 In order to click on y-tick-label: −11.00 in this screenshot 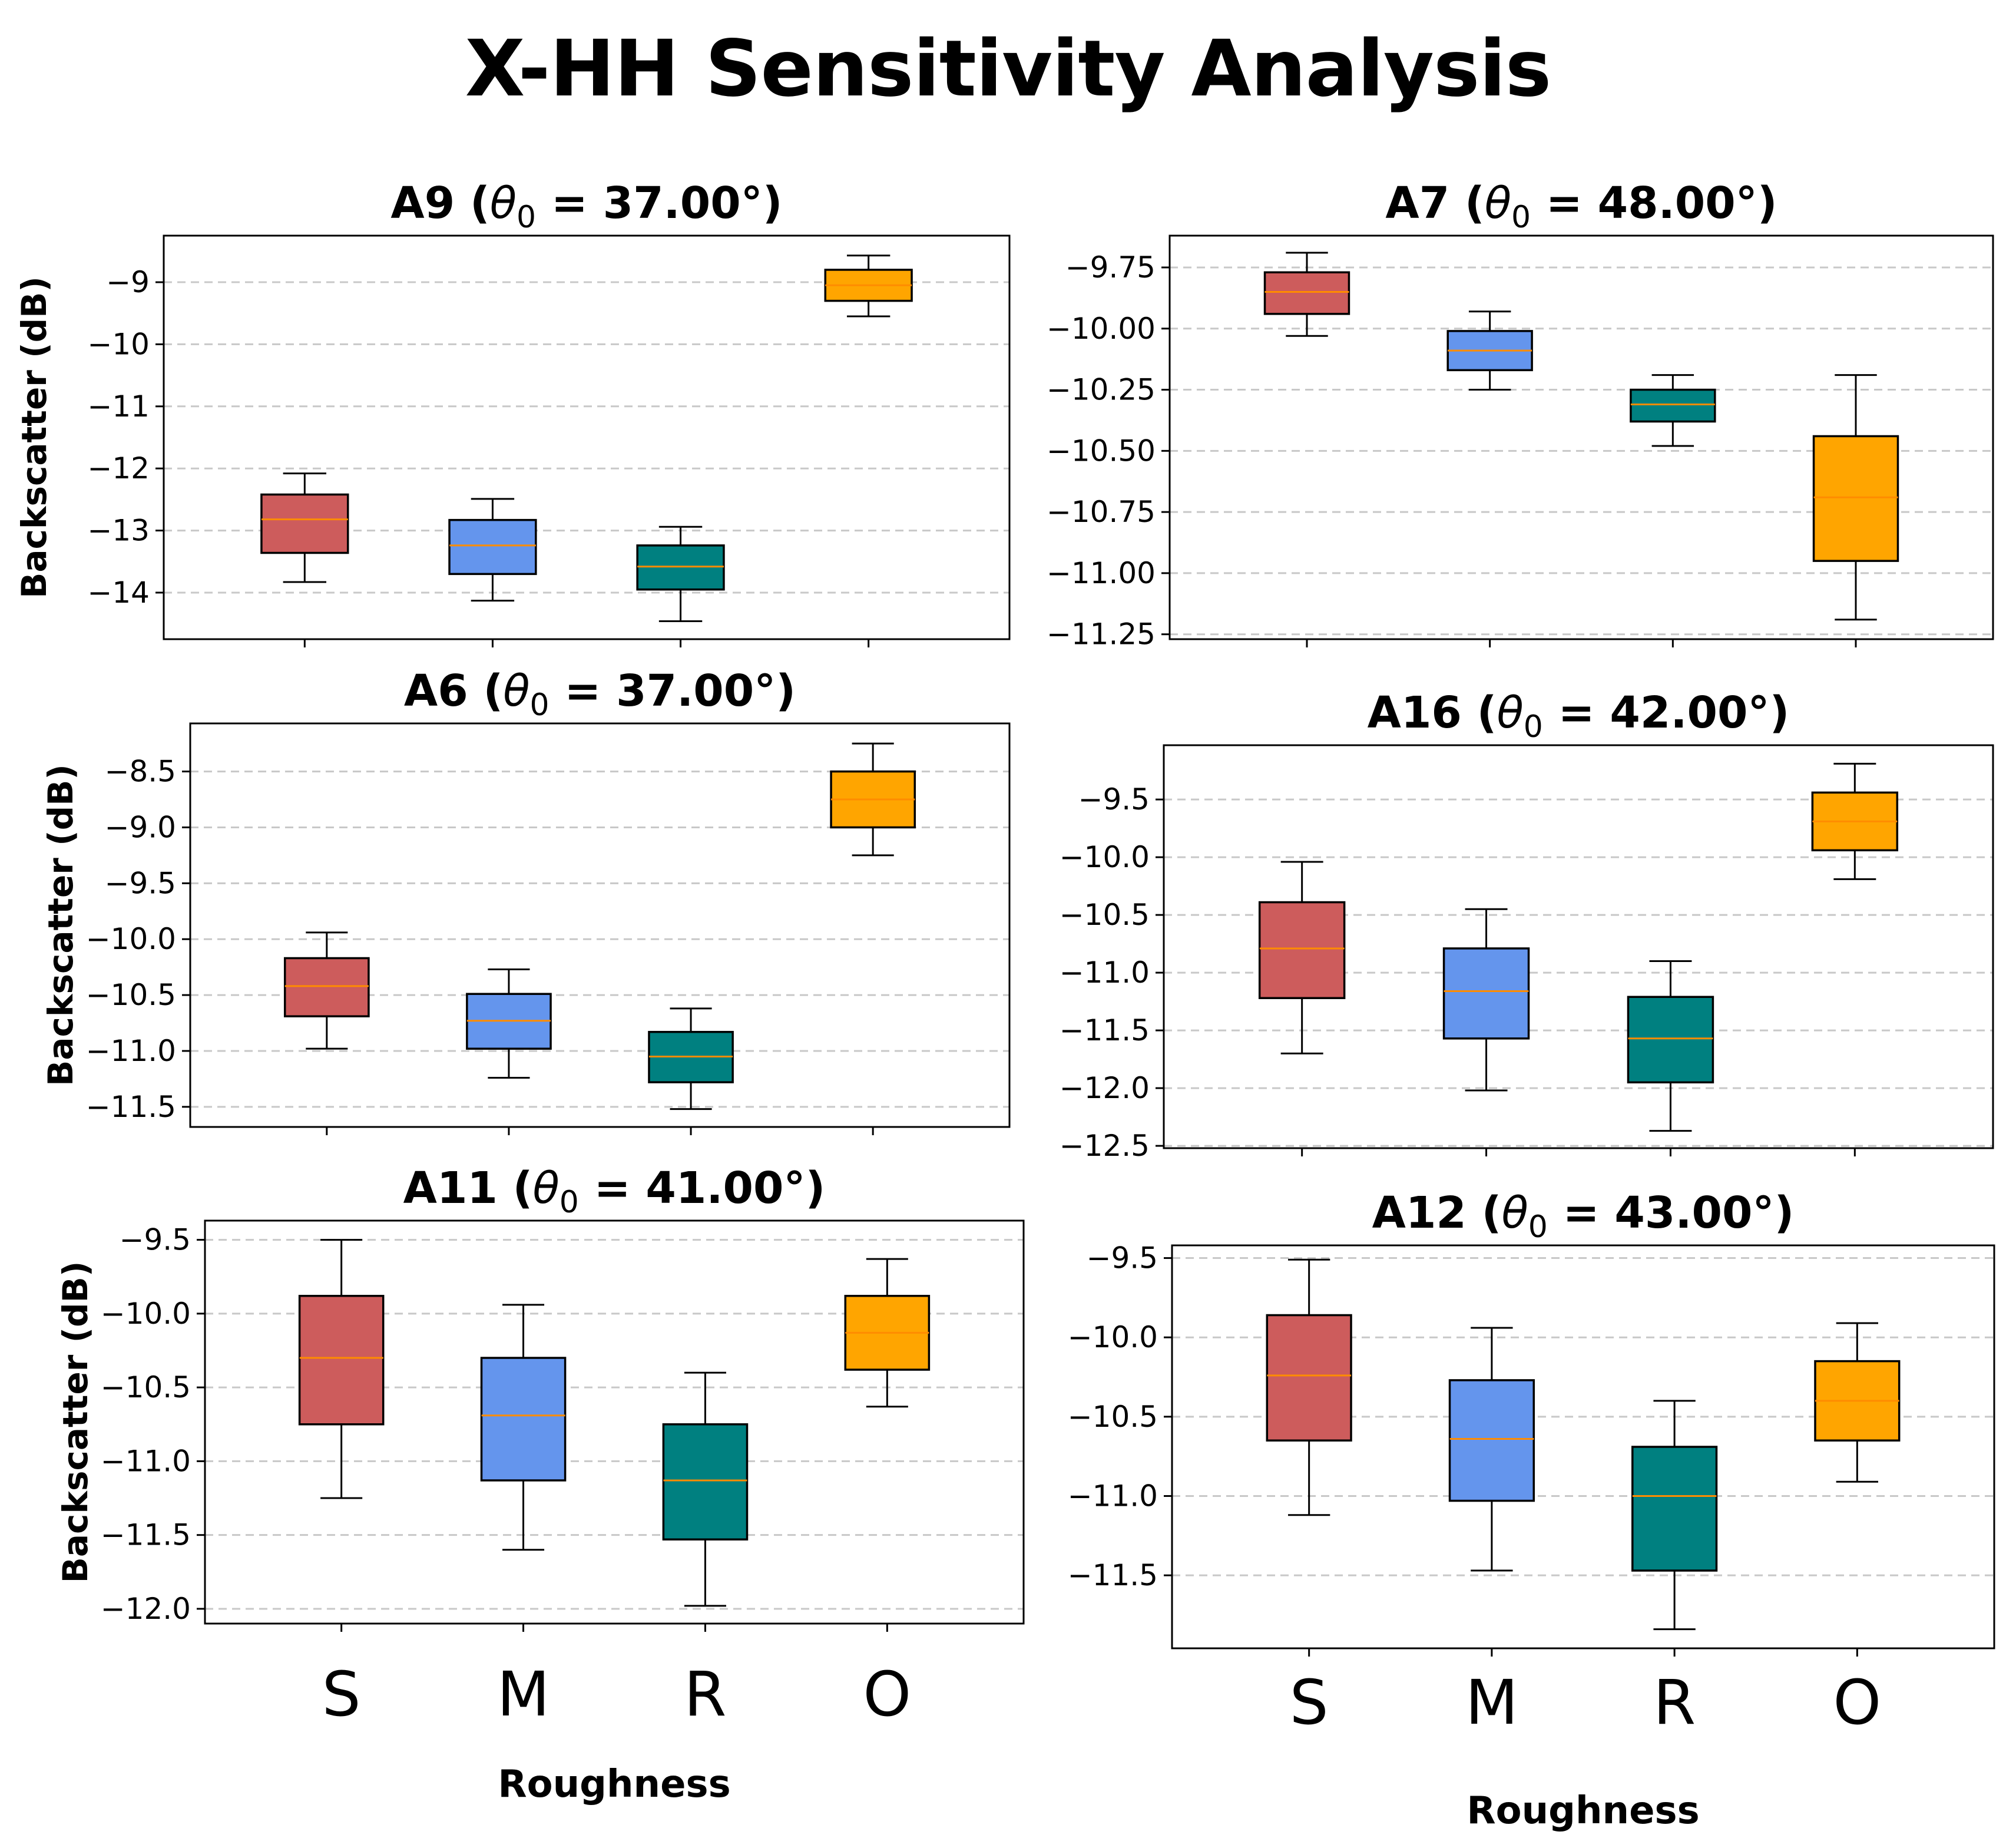, I will do `click(1102, 573)`.